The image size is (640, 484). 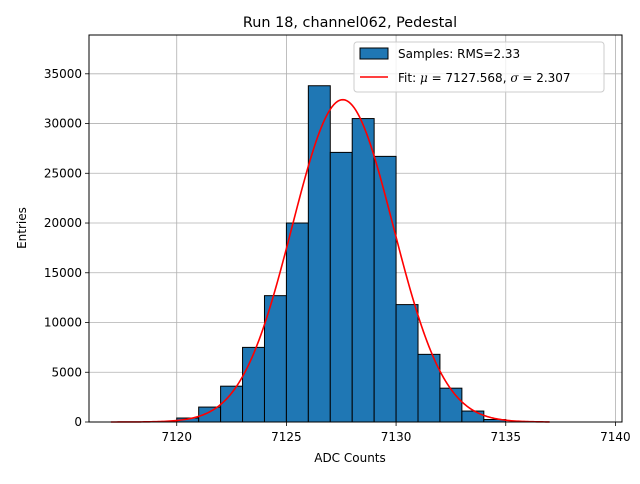 I want to click on y-axis-label: Entries, so click(x=22, y=228).